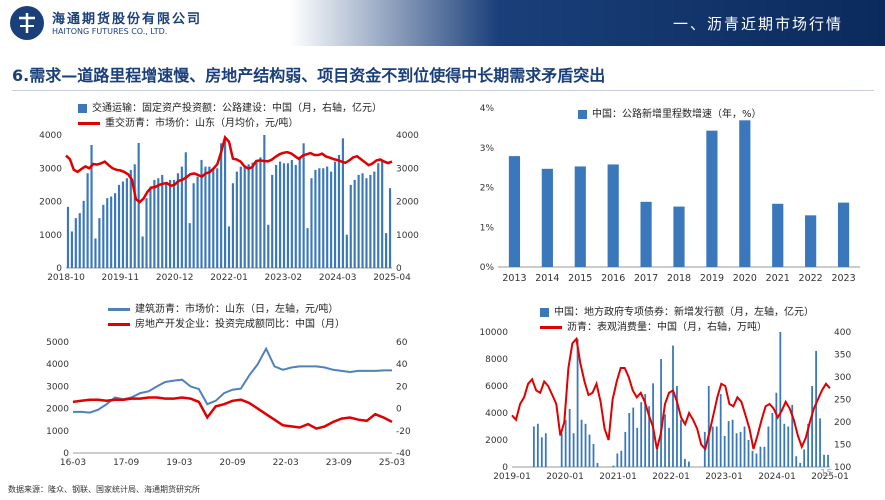 This screenshot has height=500, width=885. Describe the element at coordinates (407, 169) in the screenshot. I see `right-tick-label: 3000` at that location.